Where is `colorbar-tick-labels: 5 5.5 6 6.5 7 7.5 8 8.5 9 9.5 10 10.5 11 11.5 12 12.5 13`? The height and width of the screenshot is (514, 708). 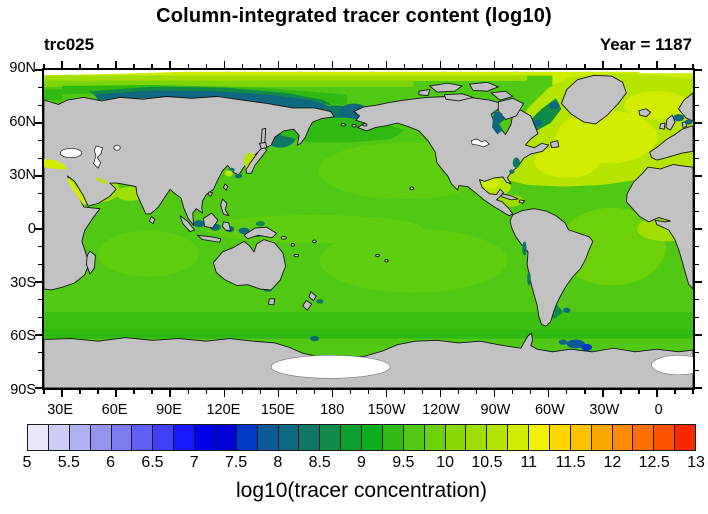 colorbar-tick-labels: 5 5.5 6 6.5 7 7.5 8 8.5 9 9.5 10 10.5 11 11.5 12 12.5 13 is located at coordinates (364, 463).